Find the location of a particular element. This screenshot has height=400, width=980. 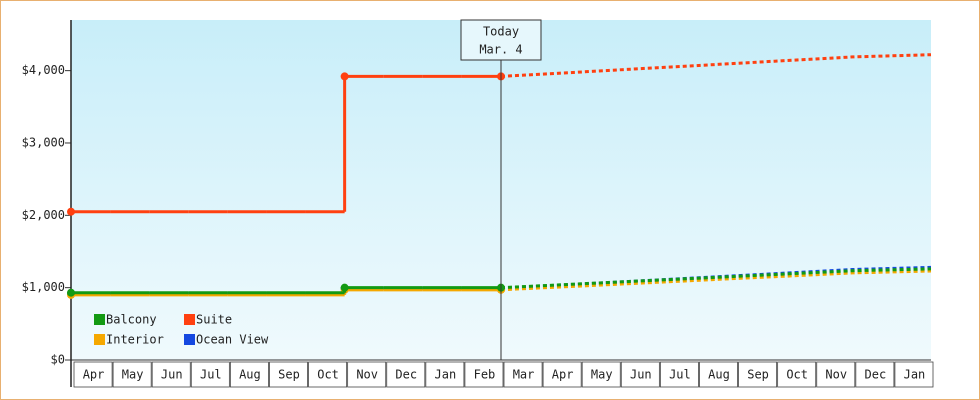

y-tick-label: $1,000 is located at coordinates (43, 287).